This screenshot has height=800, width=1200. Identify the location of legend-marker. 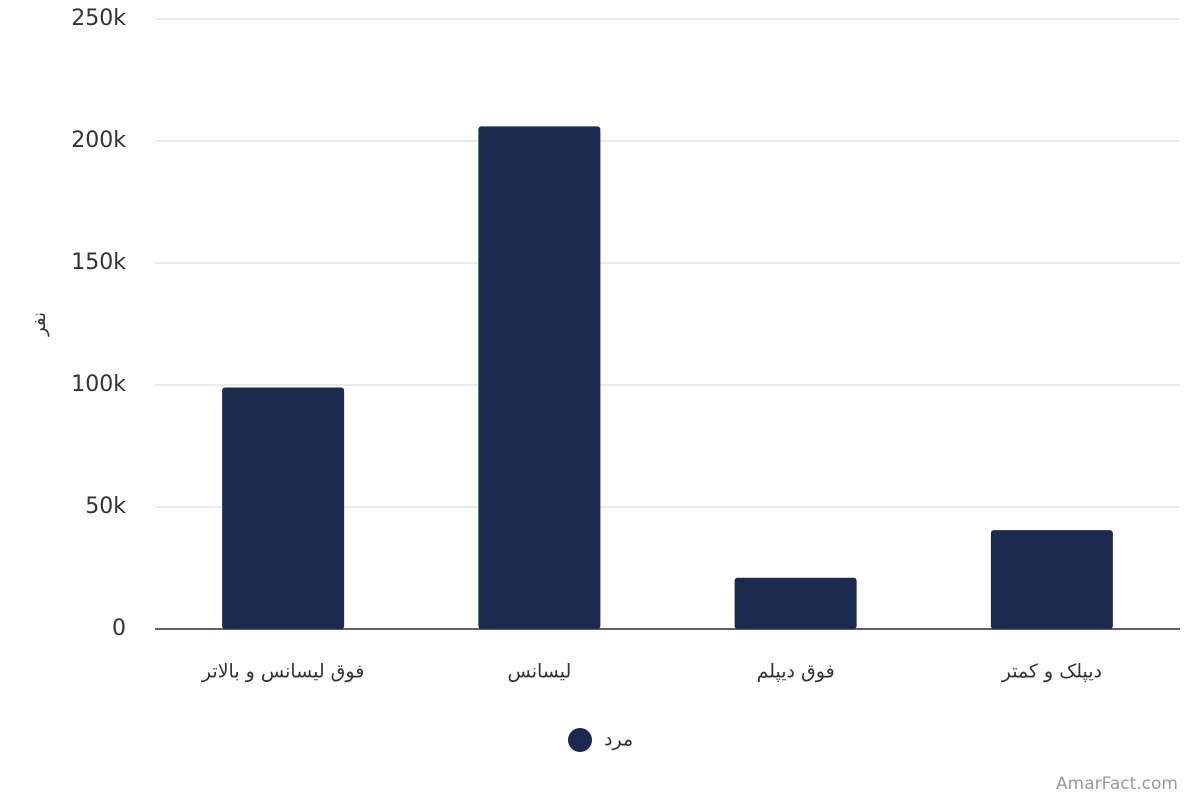
(580, 740).